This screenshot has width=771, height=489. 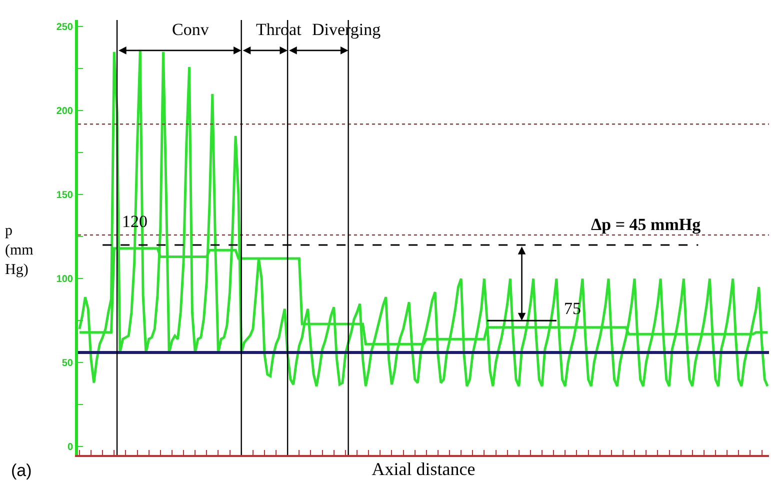 I want to click on y-tick-label: 50, so click(x=68, y=364).